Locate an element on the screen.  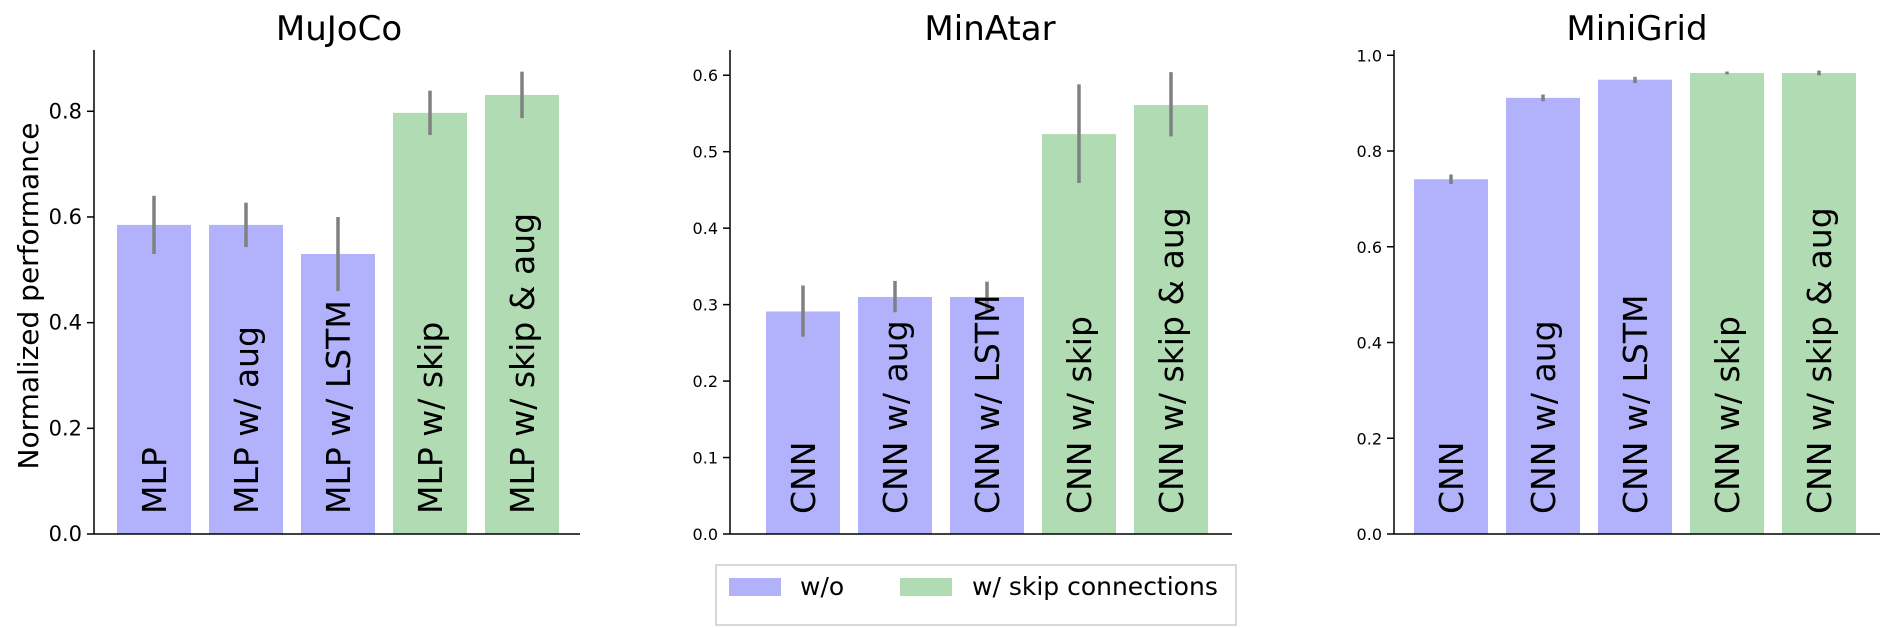
y-ticks: 0.0 0.1 0.2 0.3 0.4 0.5 0.6 is located at coordinates (711, 305).